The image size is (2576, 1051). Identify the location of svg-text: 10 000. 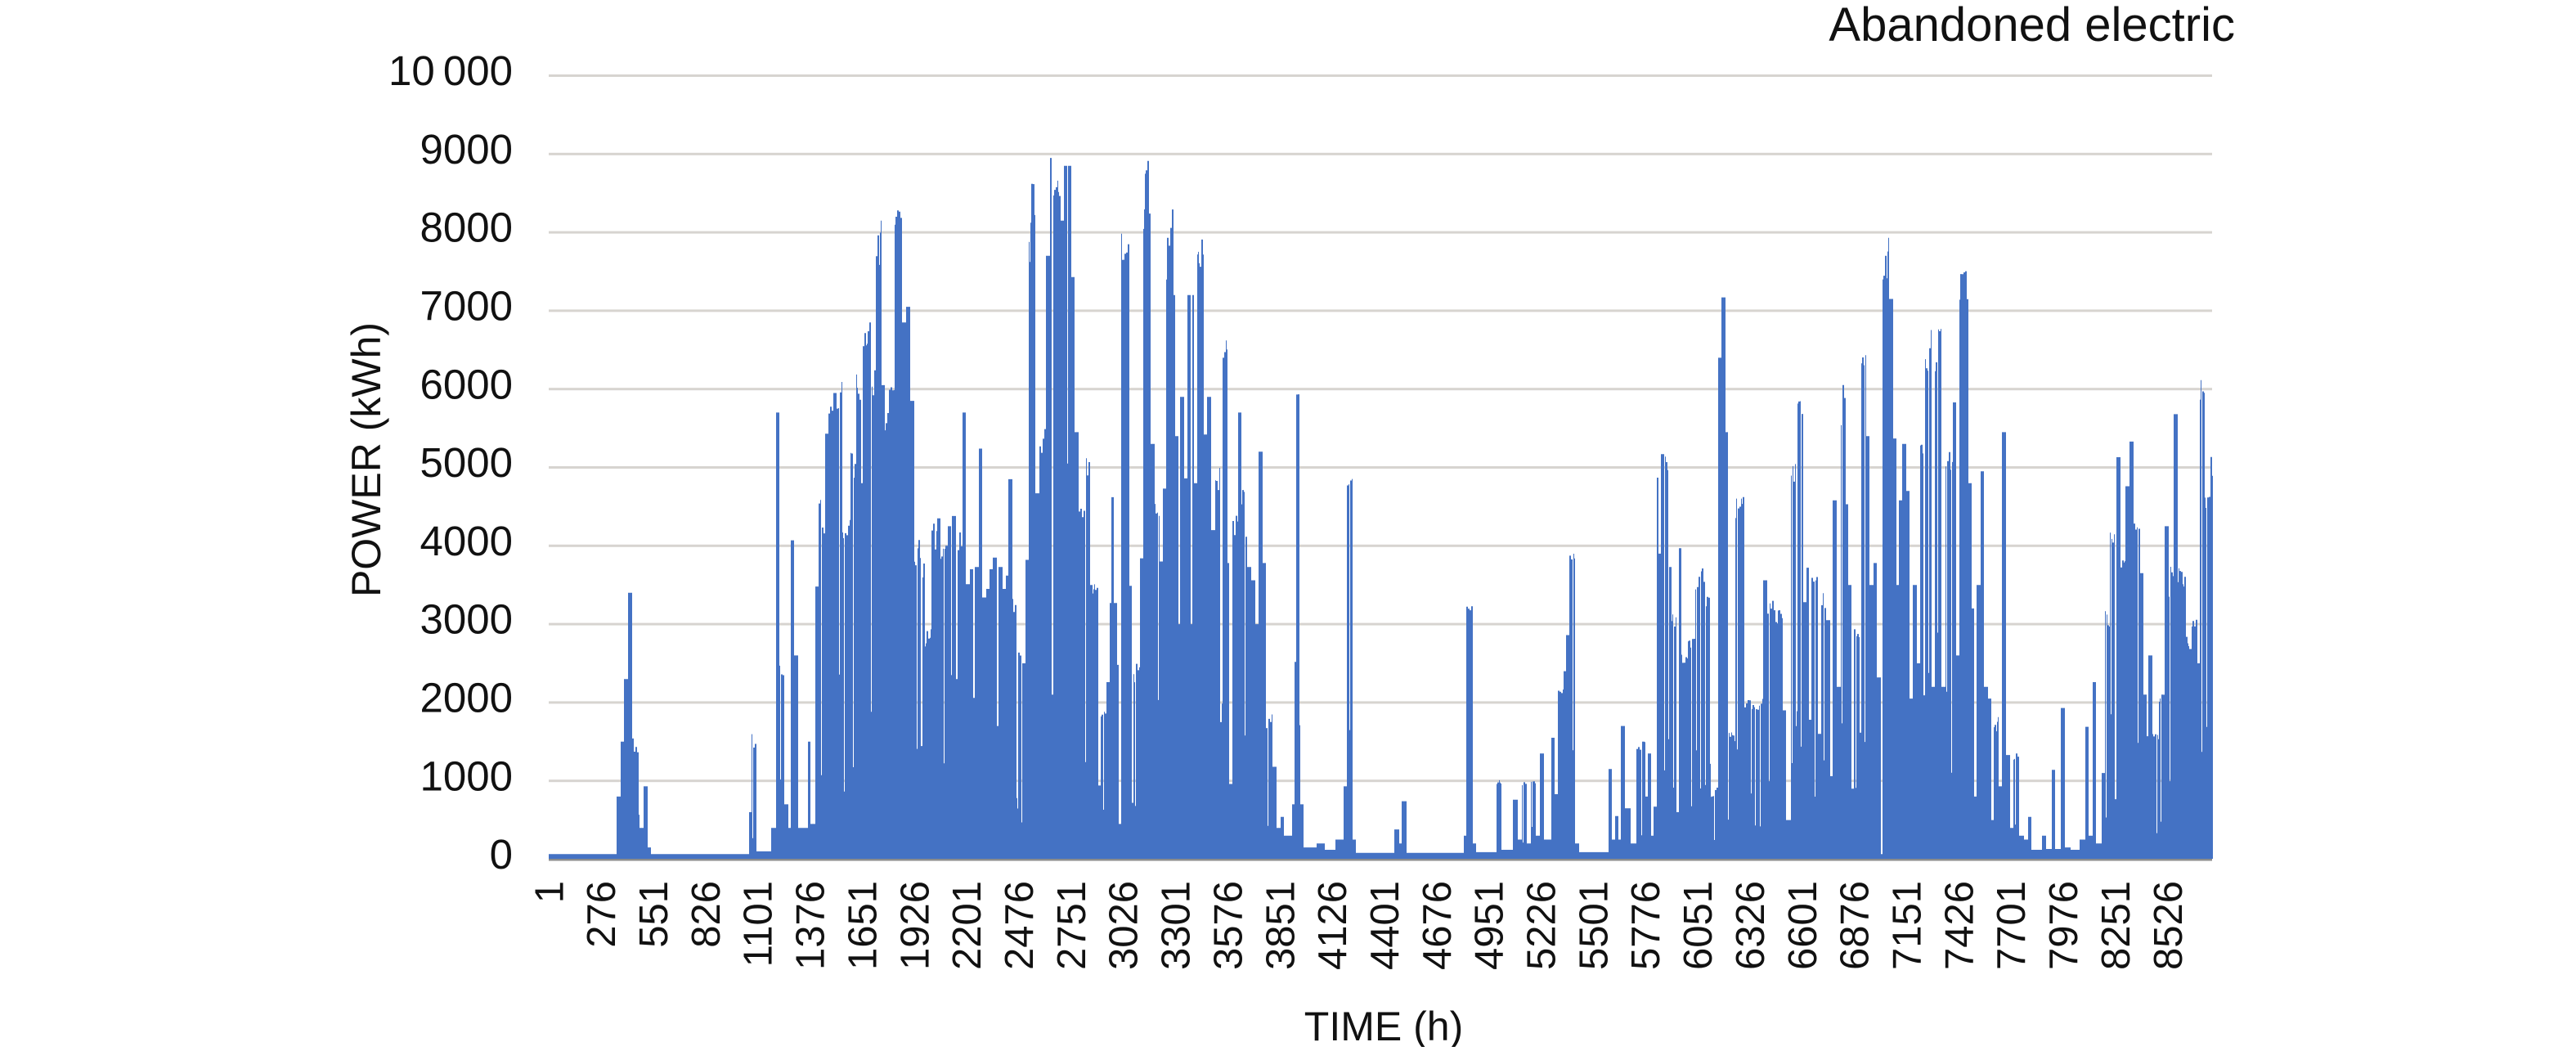
(450, 71).